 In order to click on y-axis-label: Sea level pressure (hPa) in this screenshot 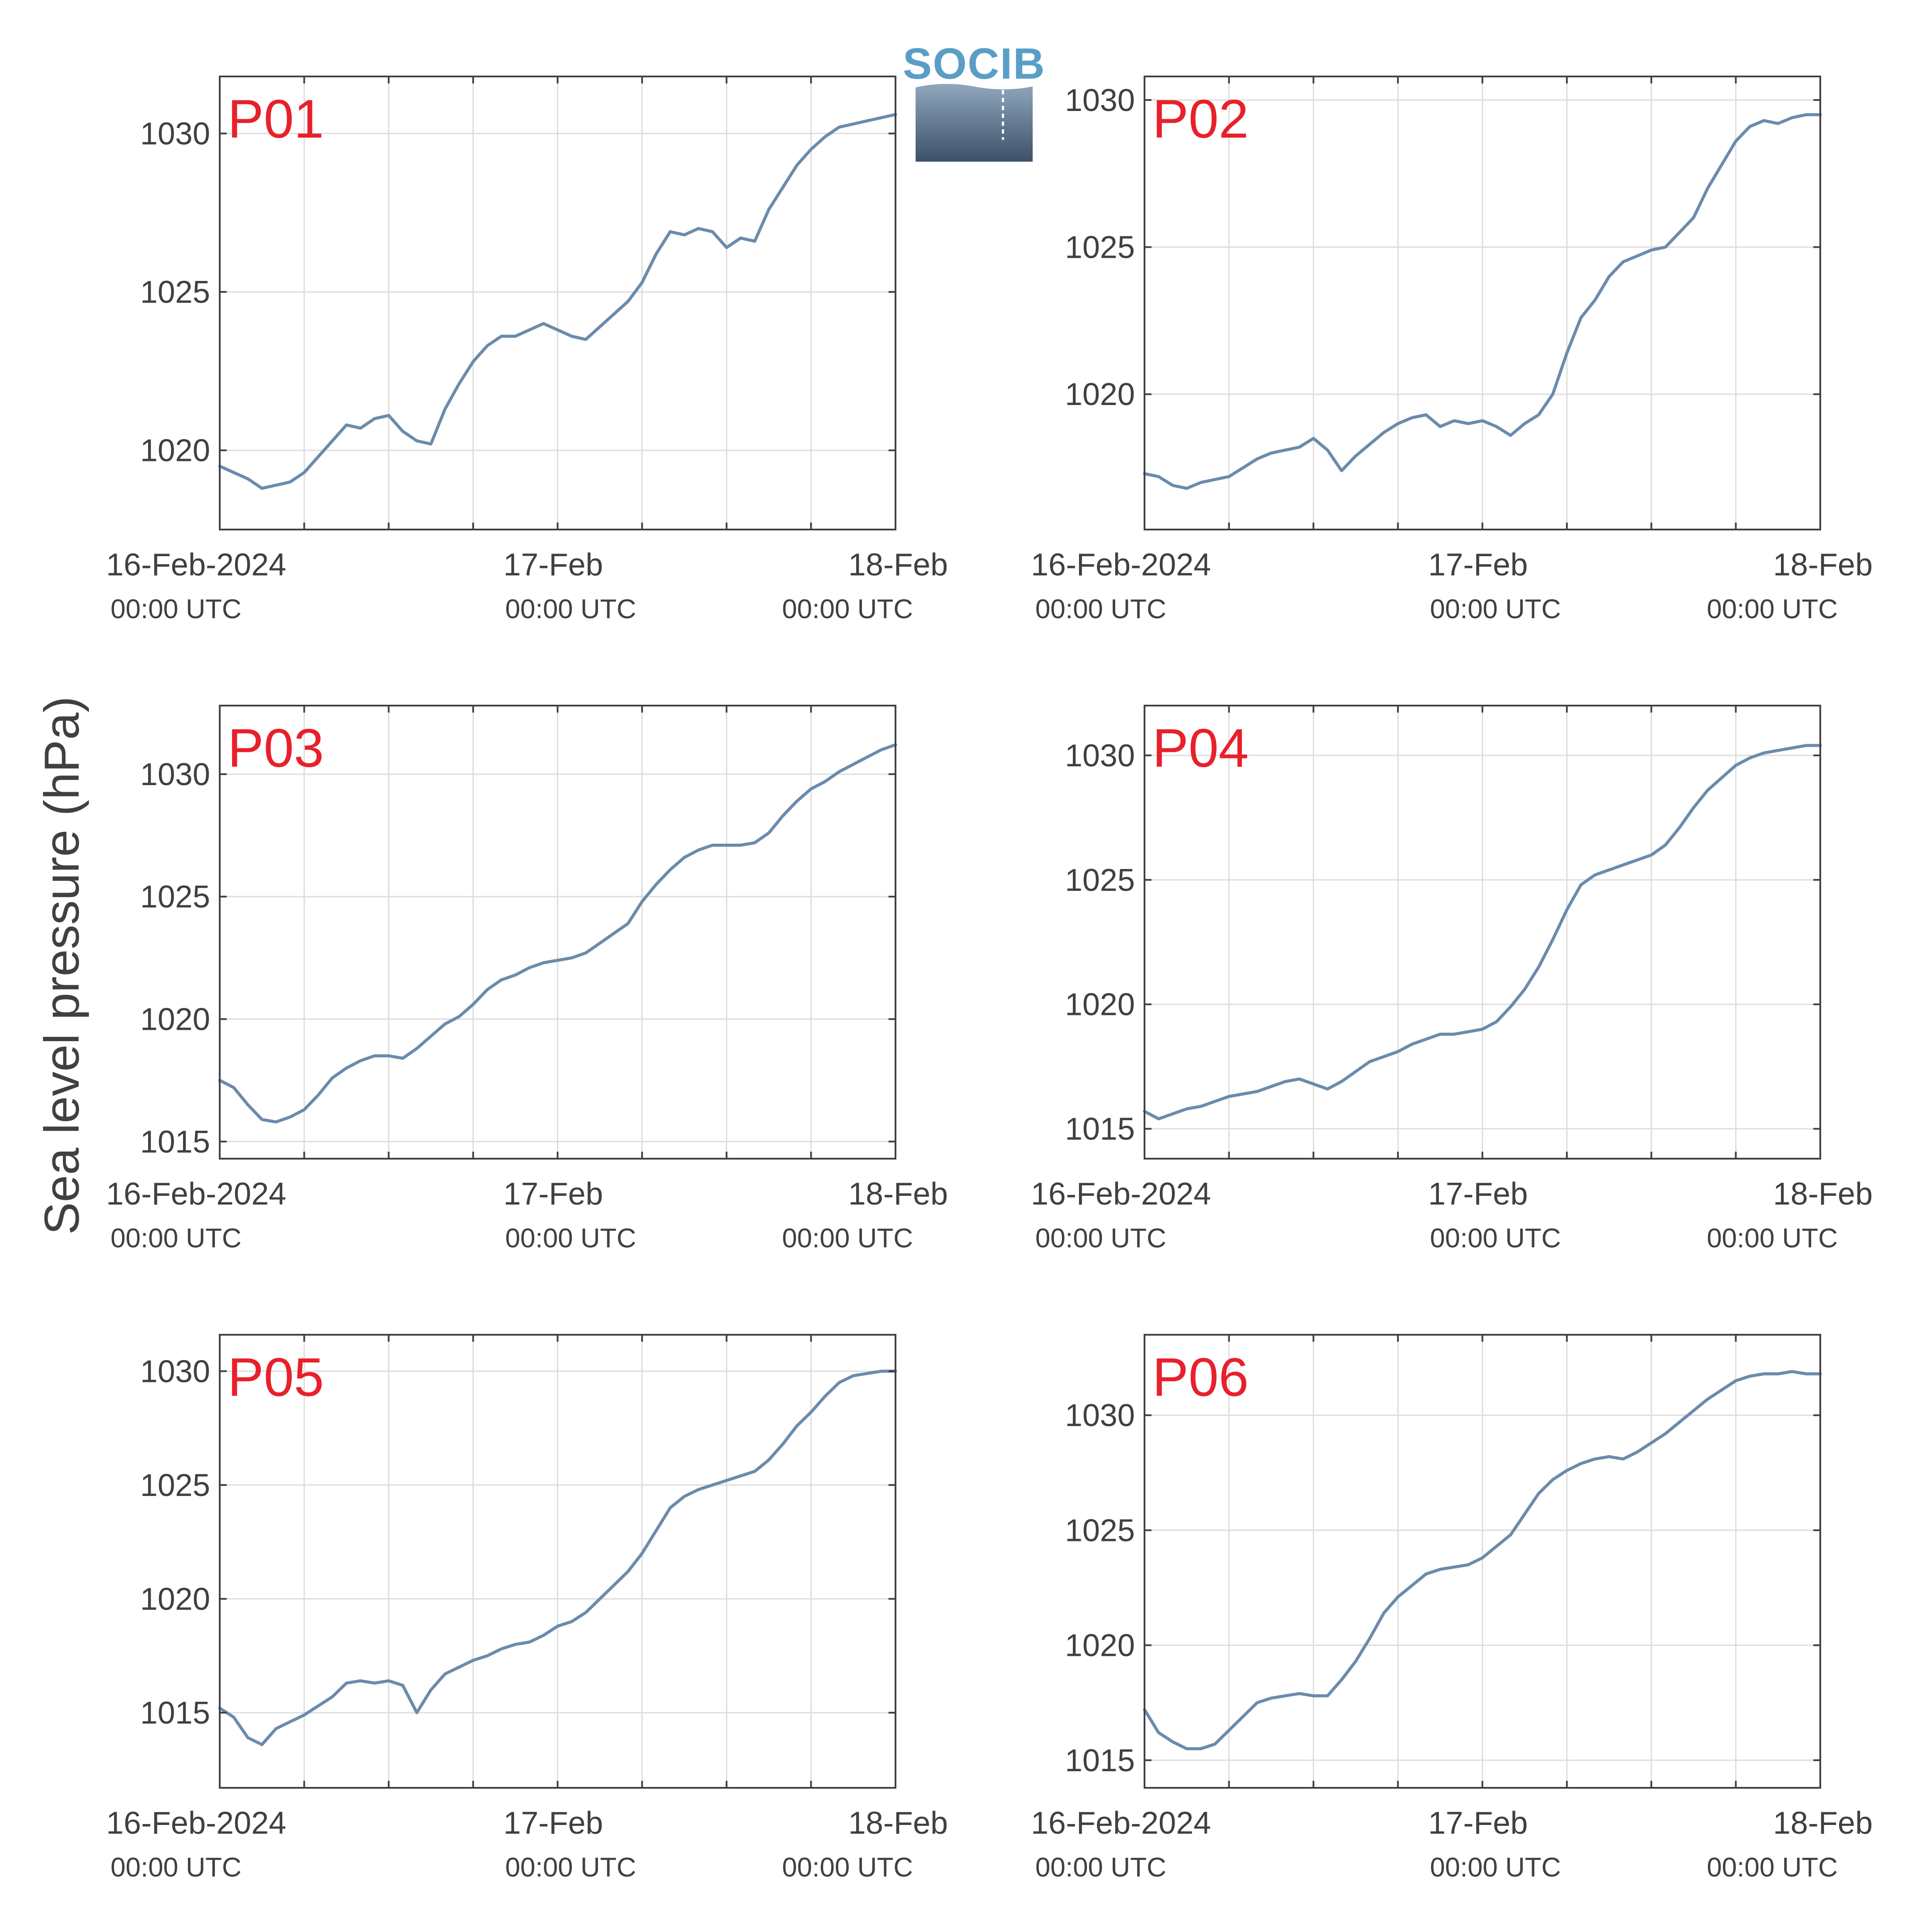, I will do `click(62, 965)`.